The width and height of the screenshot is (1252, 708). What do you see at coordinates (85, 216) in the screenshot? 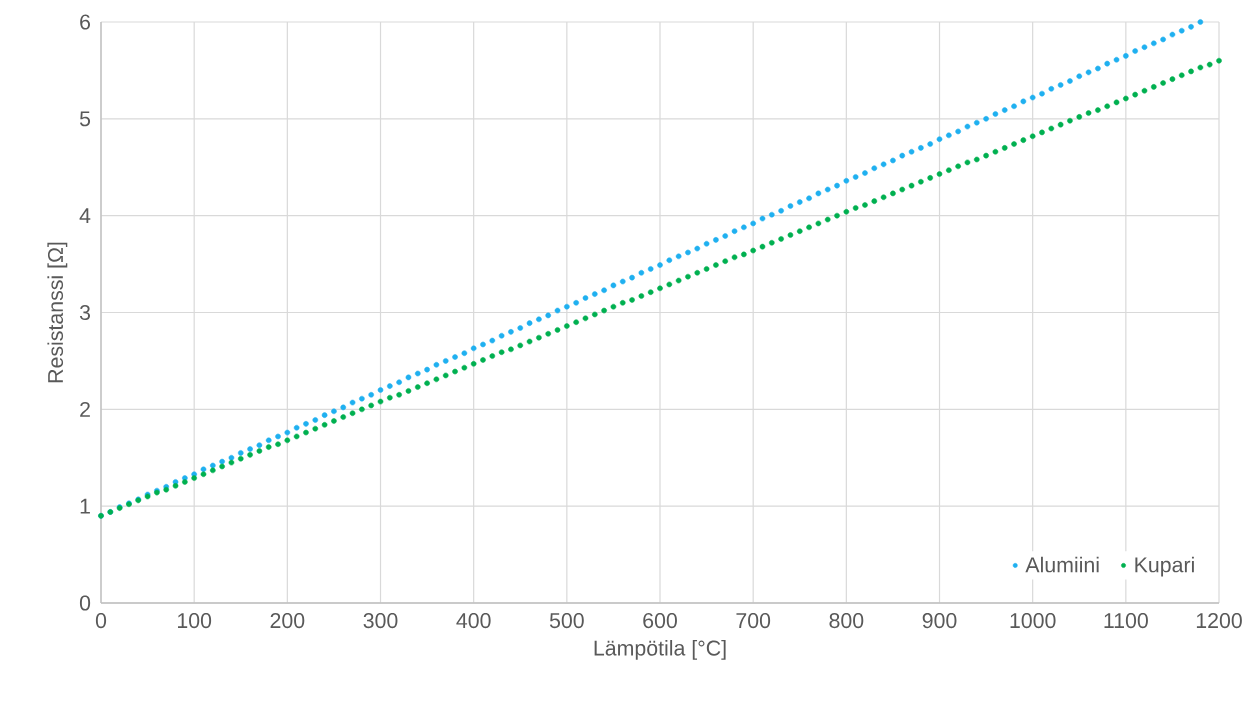
I see `y-tick-label: 4` at bounding box center [85, 216].